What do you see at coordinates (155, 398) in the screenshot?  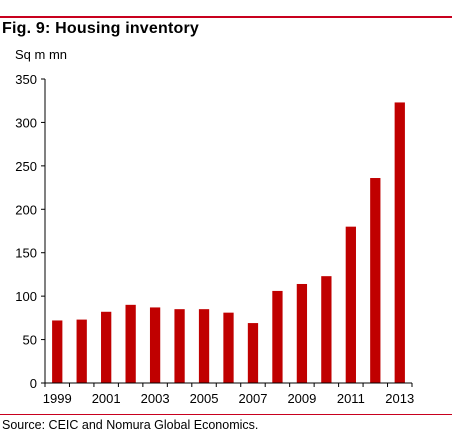 I see `x-tick-label: 2003` at bounding box center [155, 398].